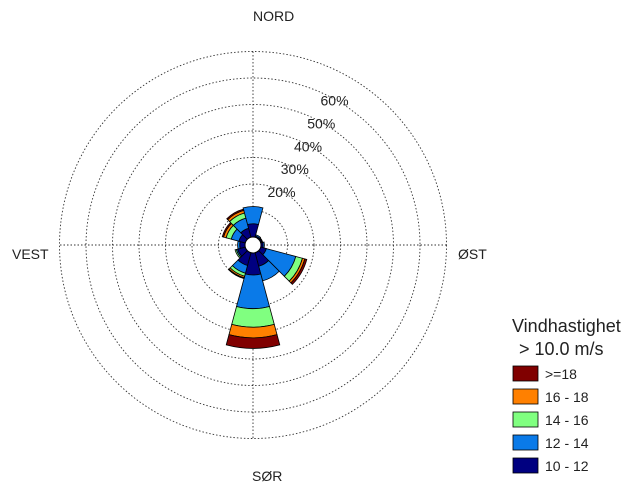 Image resolution: width=641 pixels, height=487 pixels. What do you see at coordinates (267, 476) in the screenshot?
I see `direction-label-south: SØR` at bounding box center [267, 476].